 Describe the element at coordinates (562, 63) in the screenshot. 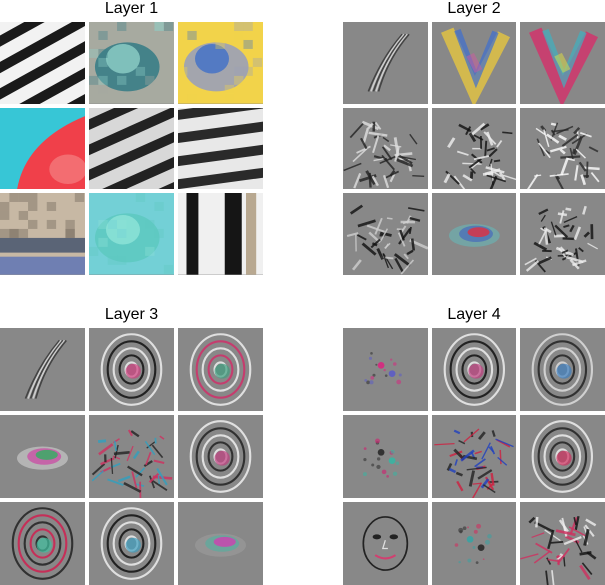

I see `magenta-v-shape-icon` at that location.